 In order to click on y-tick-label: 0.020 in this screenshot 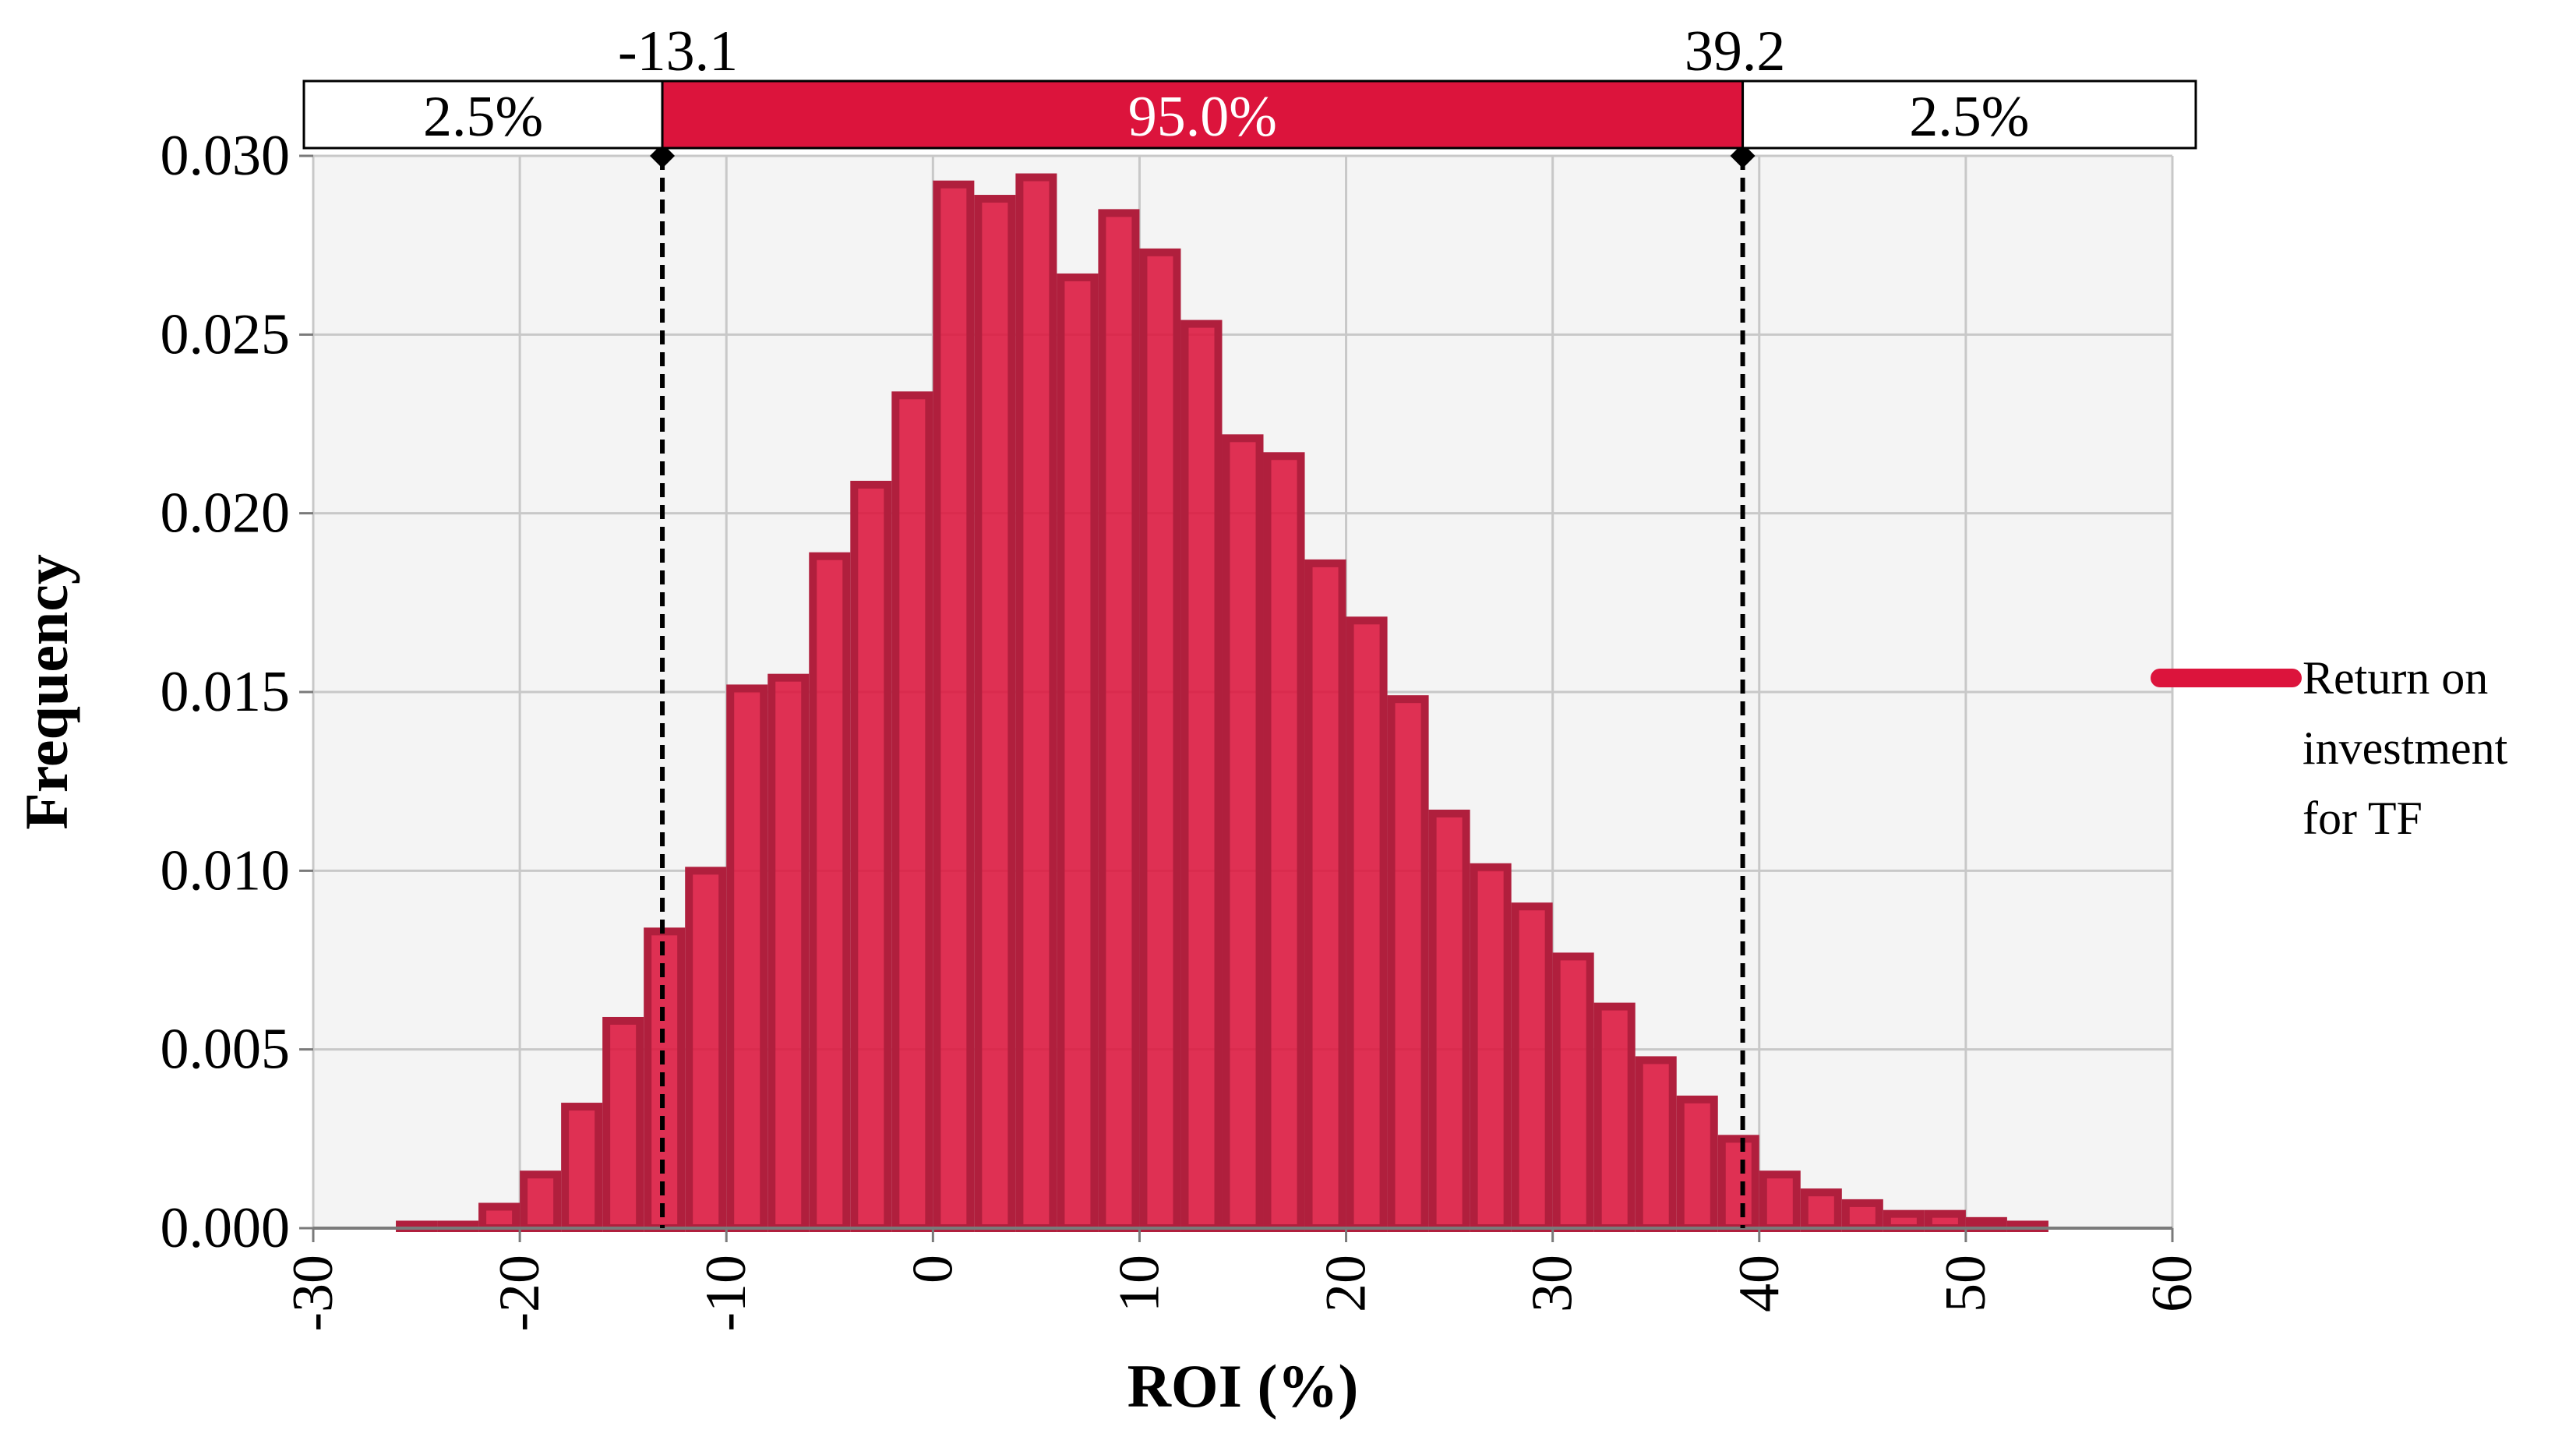, I will do `click(226, 513)`.